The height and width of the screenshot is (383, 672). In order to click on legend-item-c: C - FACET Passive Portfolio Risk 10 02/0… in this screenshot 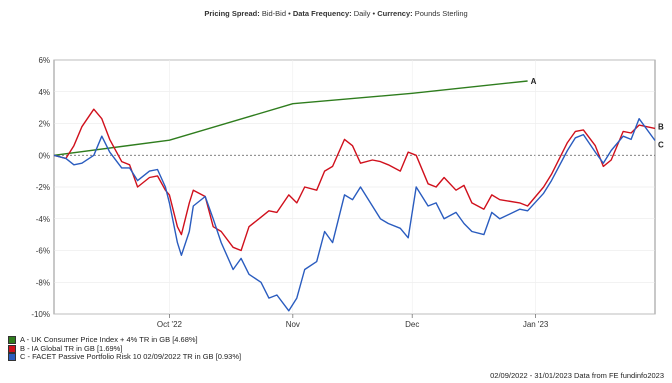, I will do `click(124, 357)`.